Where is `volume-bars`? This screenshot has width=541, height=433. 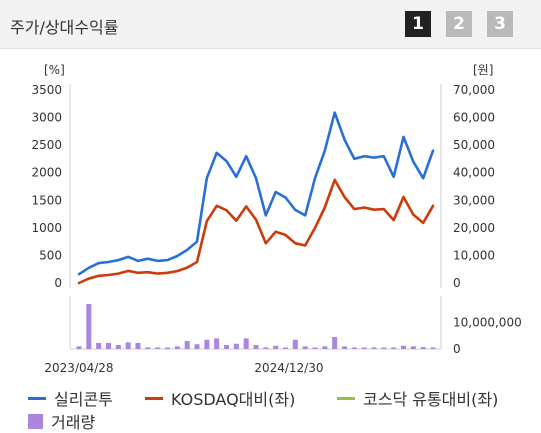 volume-bars is located at coordinates (256, 326).